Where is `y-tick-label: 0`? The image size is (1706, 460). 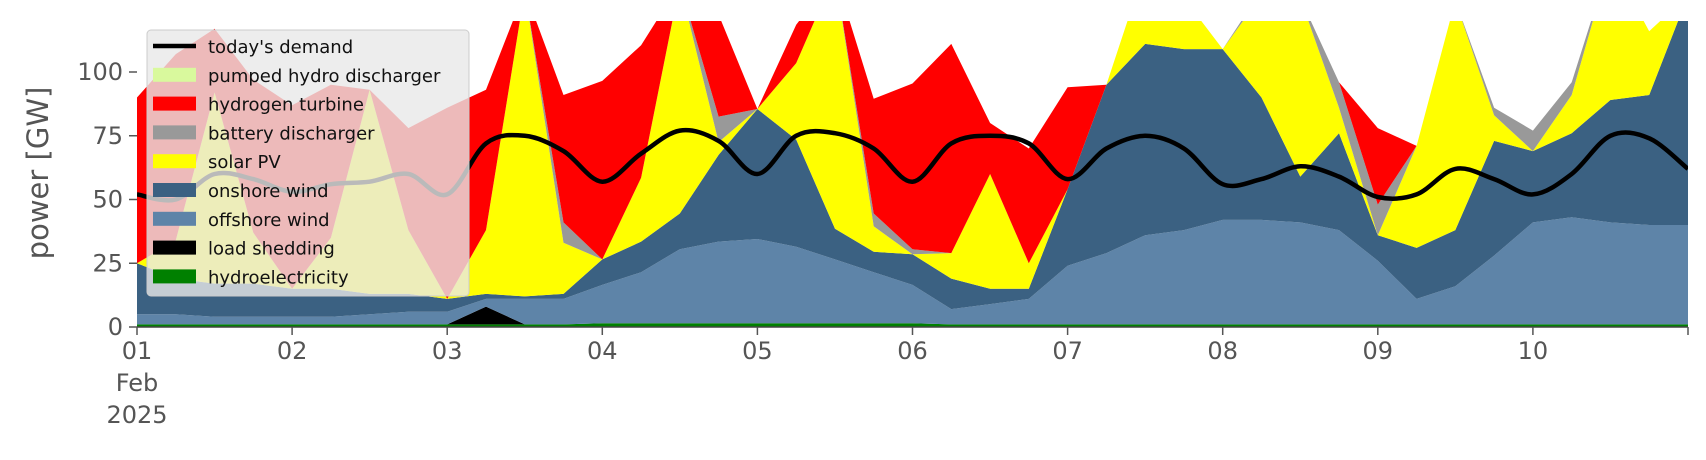 y-tick-label: 0 is located at coordinates (115, 327).